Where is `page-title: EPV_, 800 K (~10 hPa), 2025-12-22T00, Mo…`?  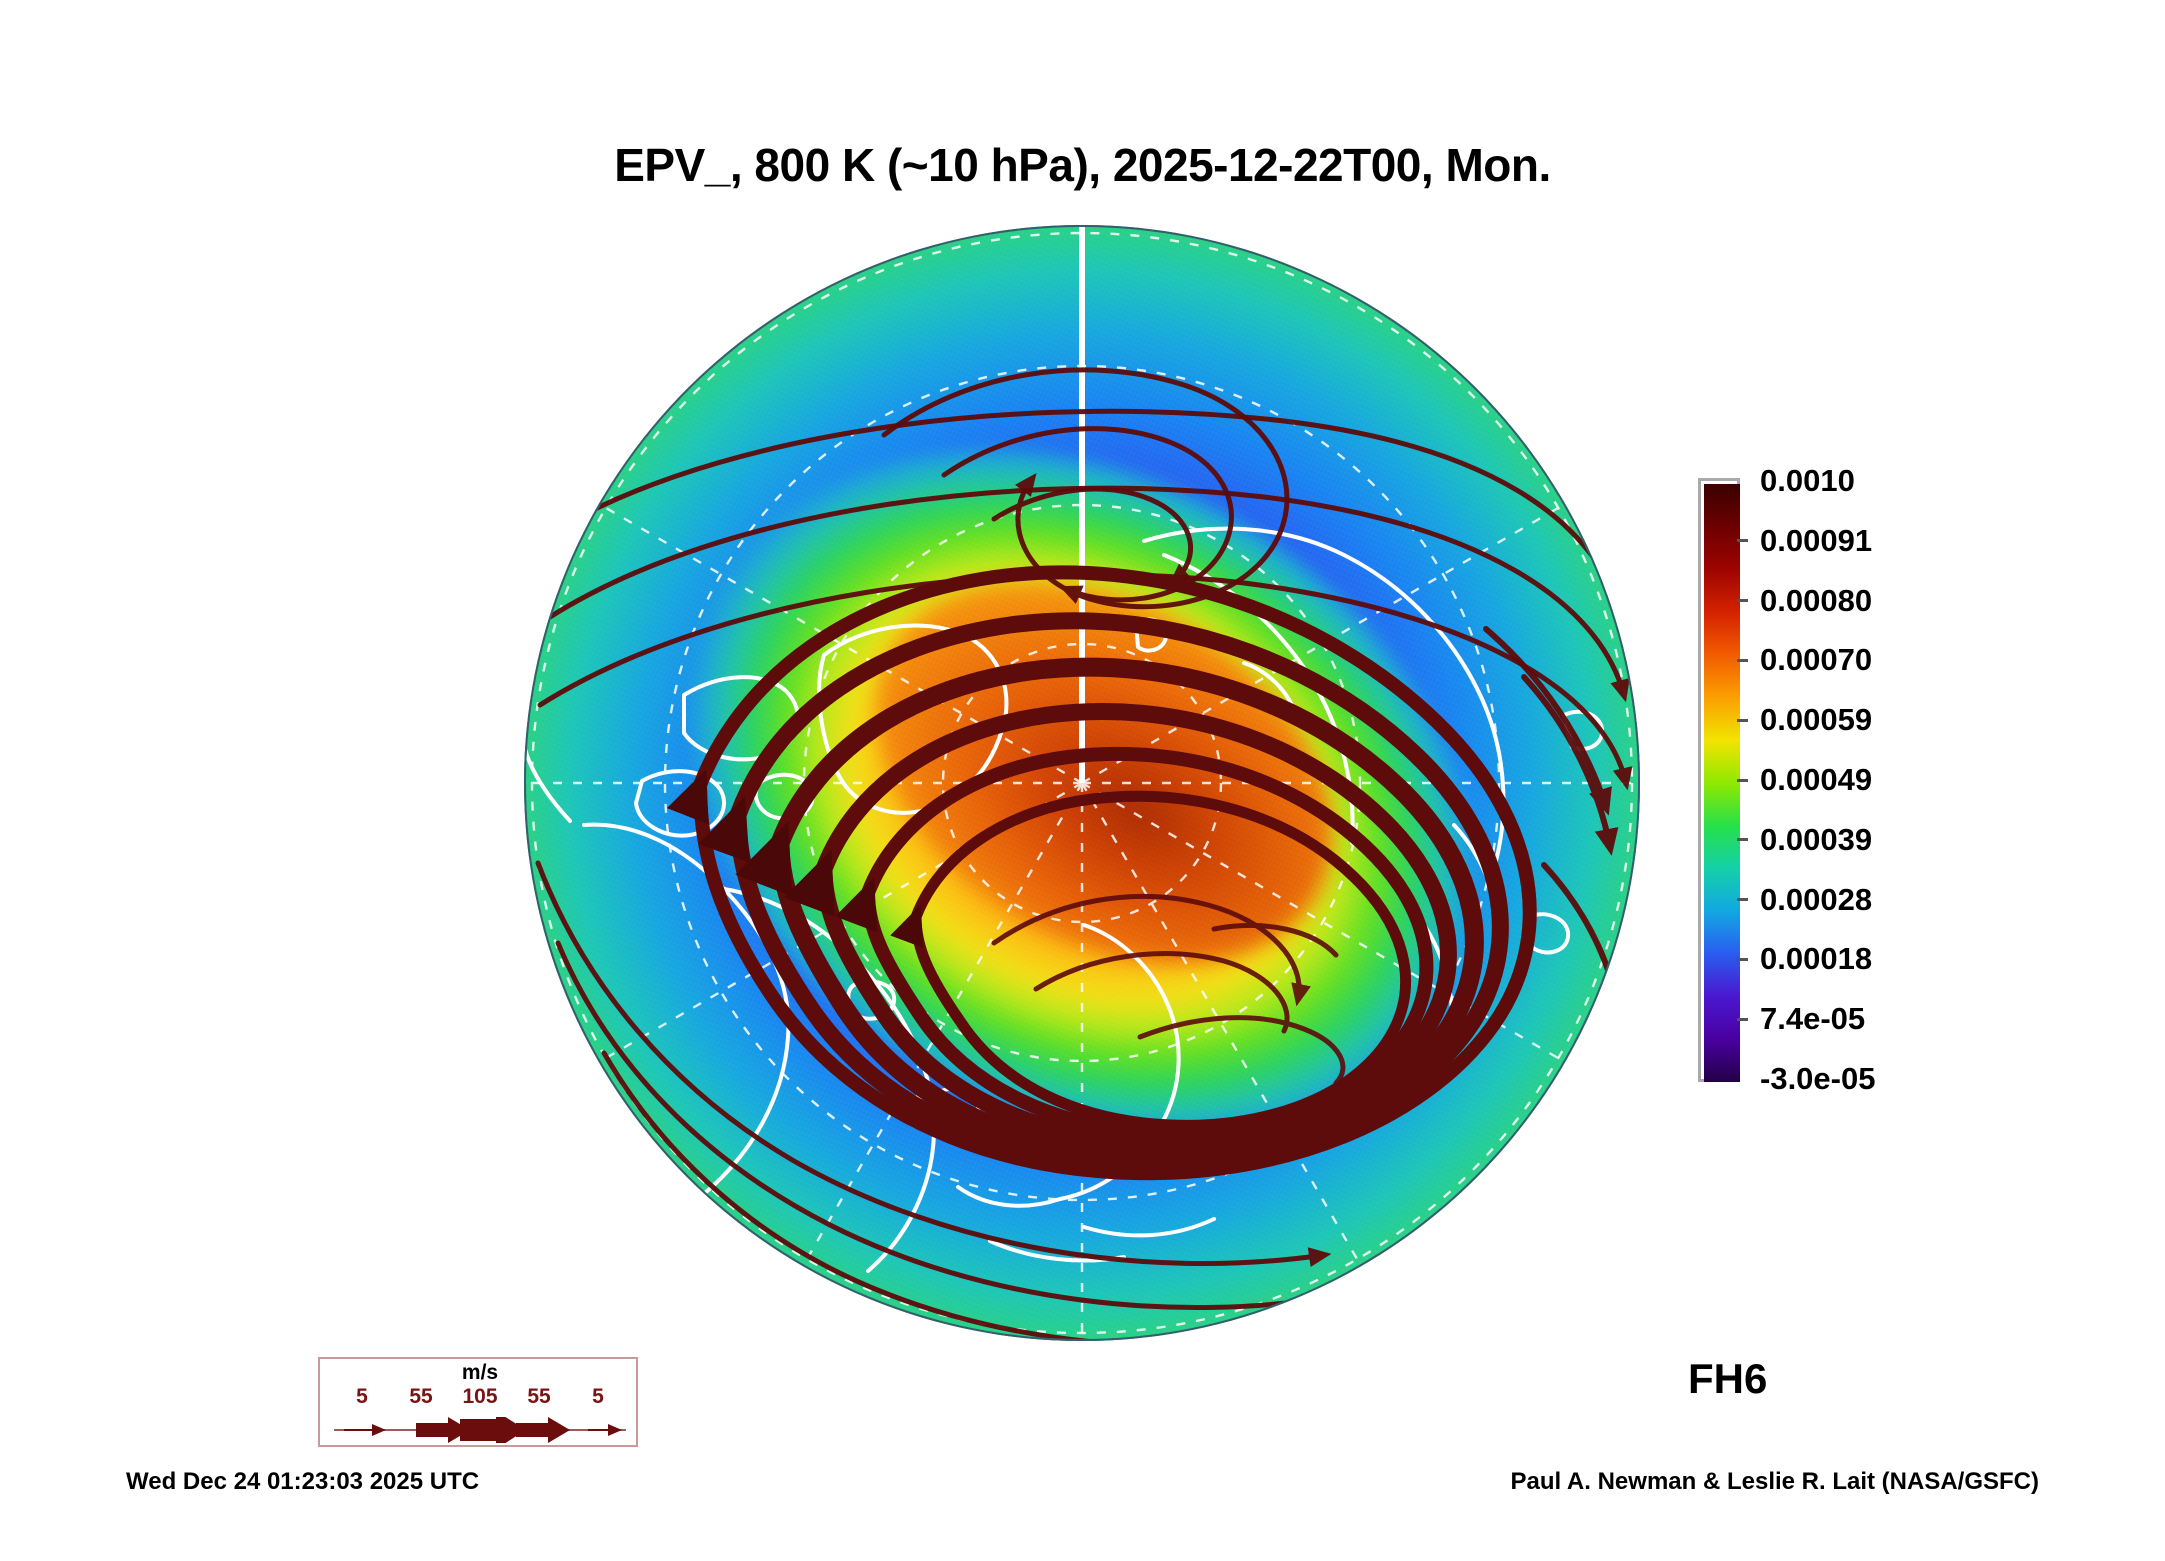
page-title: EPV_, 800 K (~10 hPa), 2025-12-22T00, Mo… is located at coordinates (1082, 165).